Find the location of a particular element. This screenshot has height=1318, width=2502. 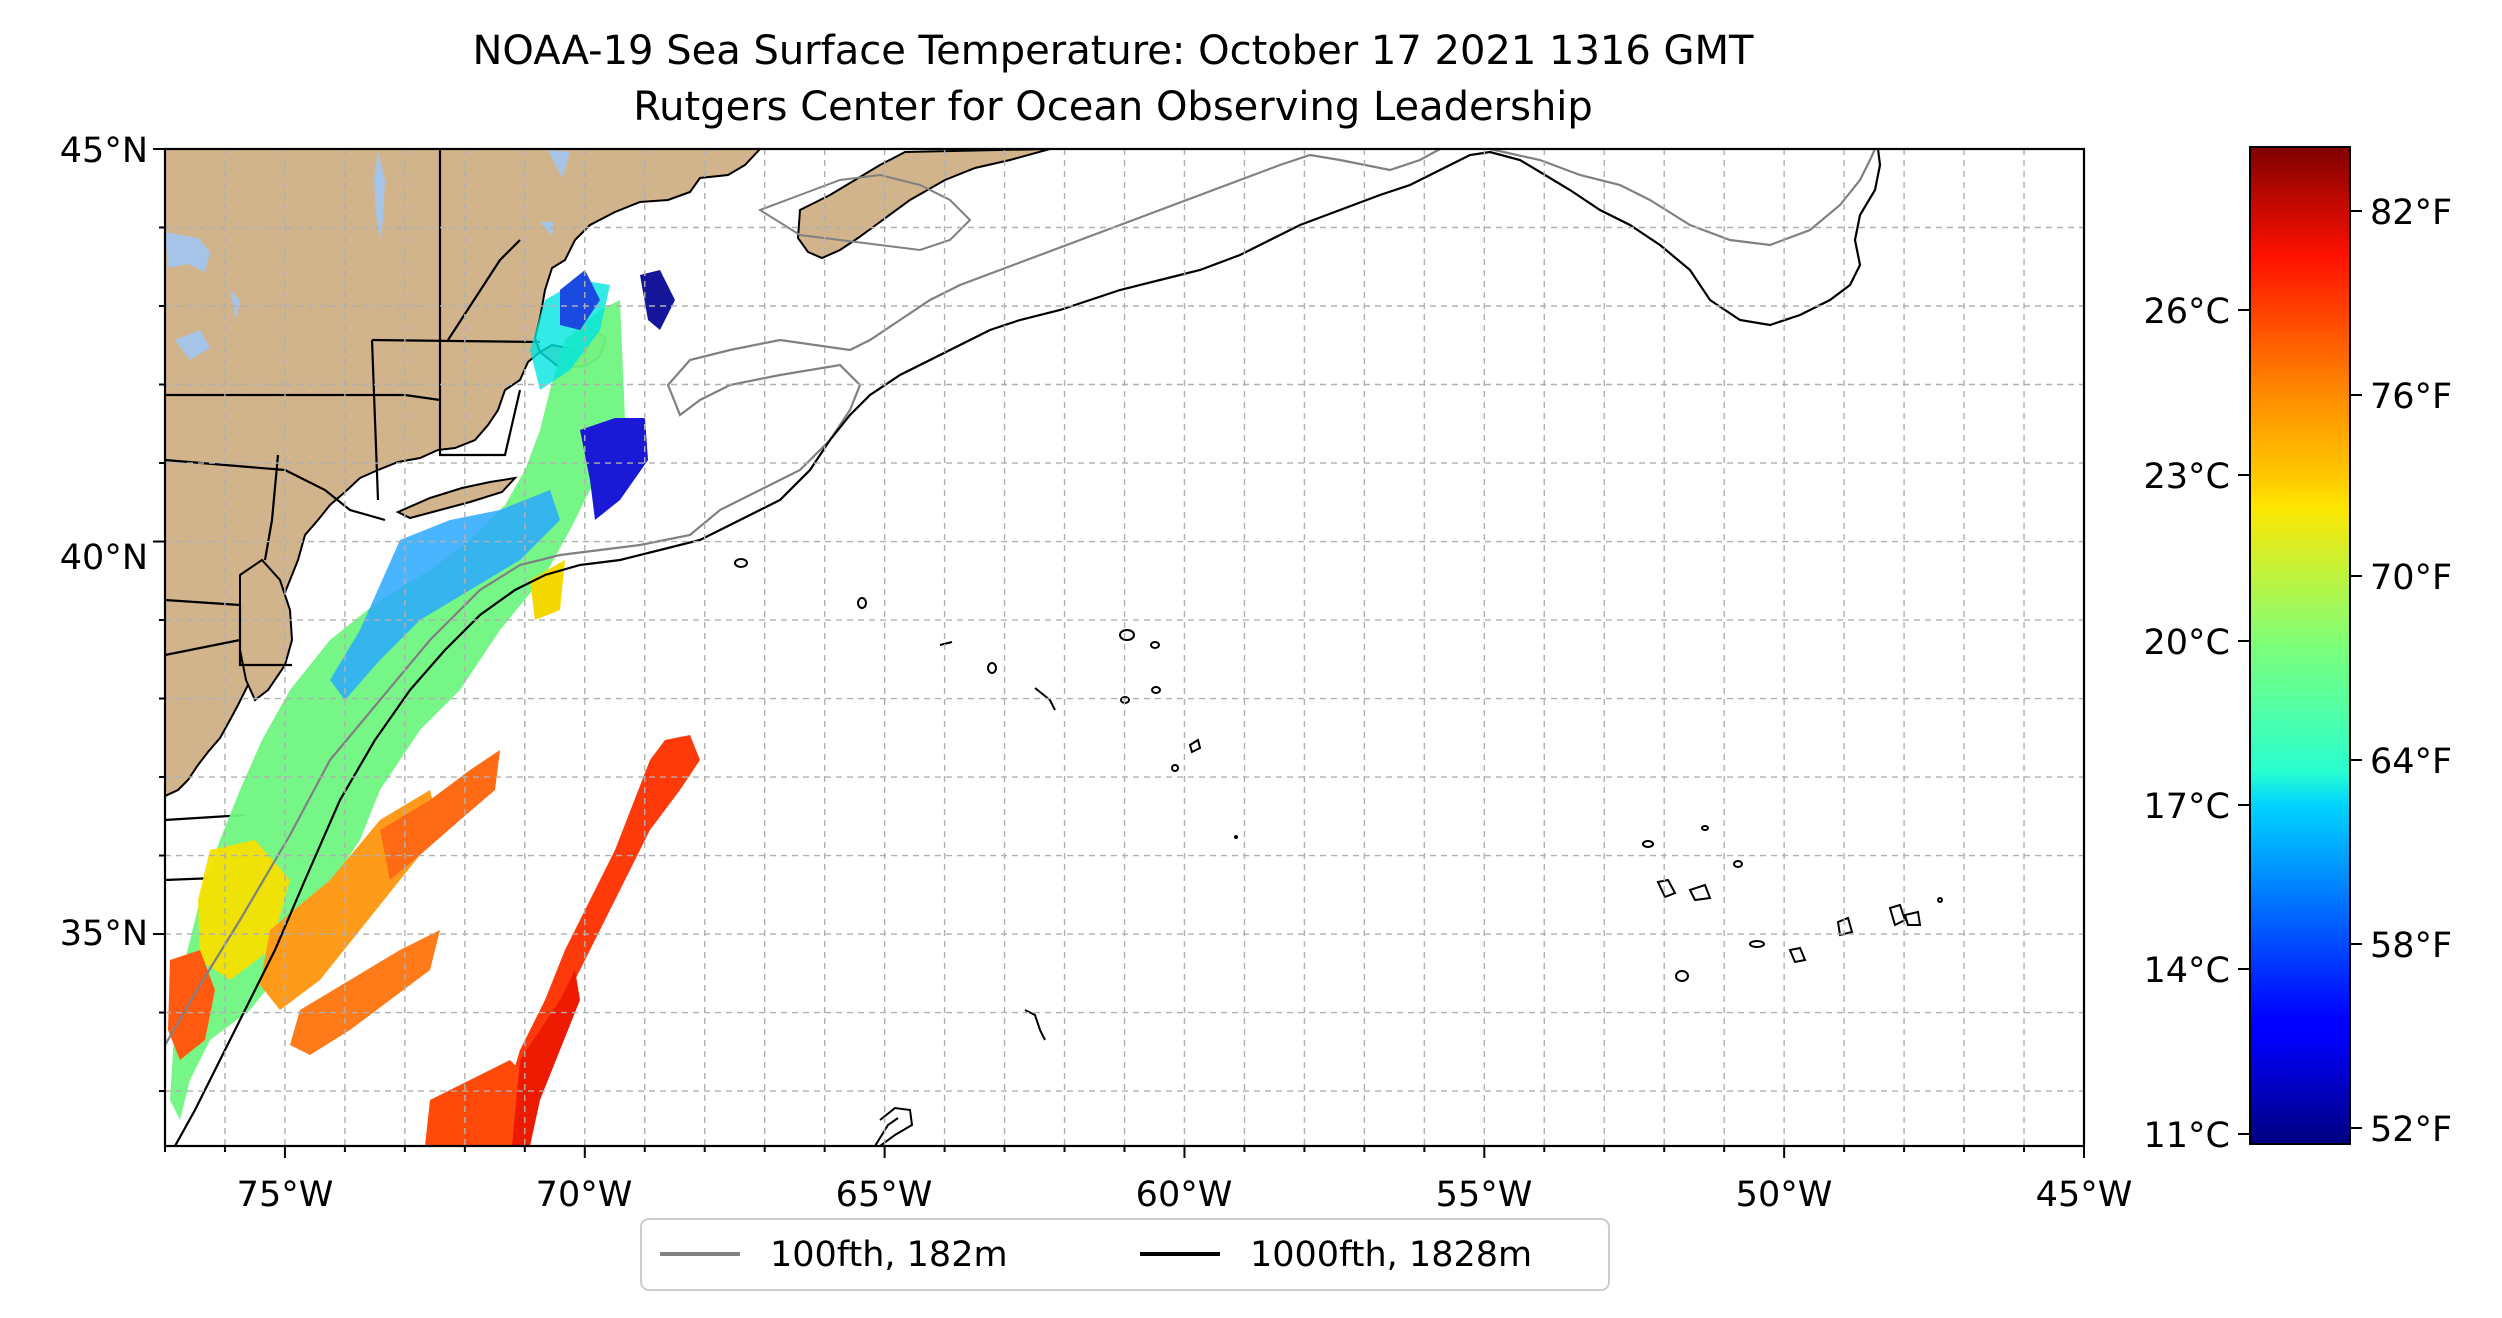

x-tick-label: 70°W is located at coordinates (584, 1195).